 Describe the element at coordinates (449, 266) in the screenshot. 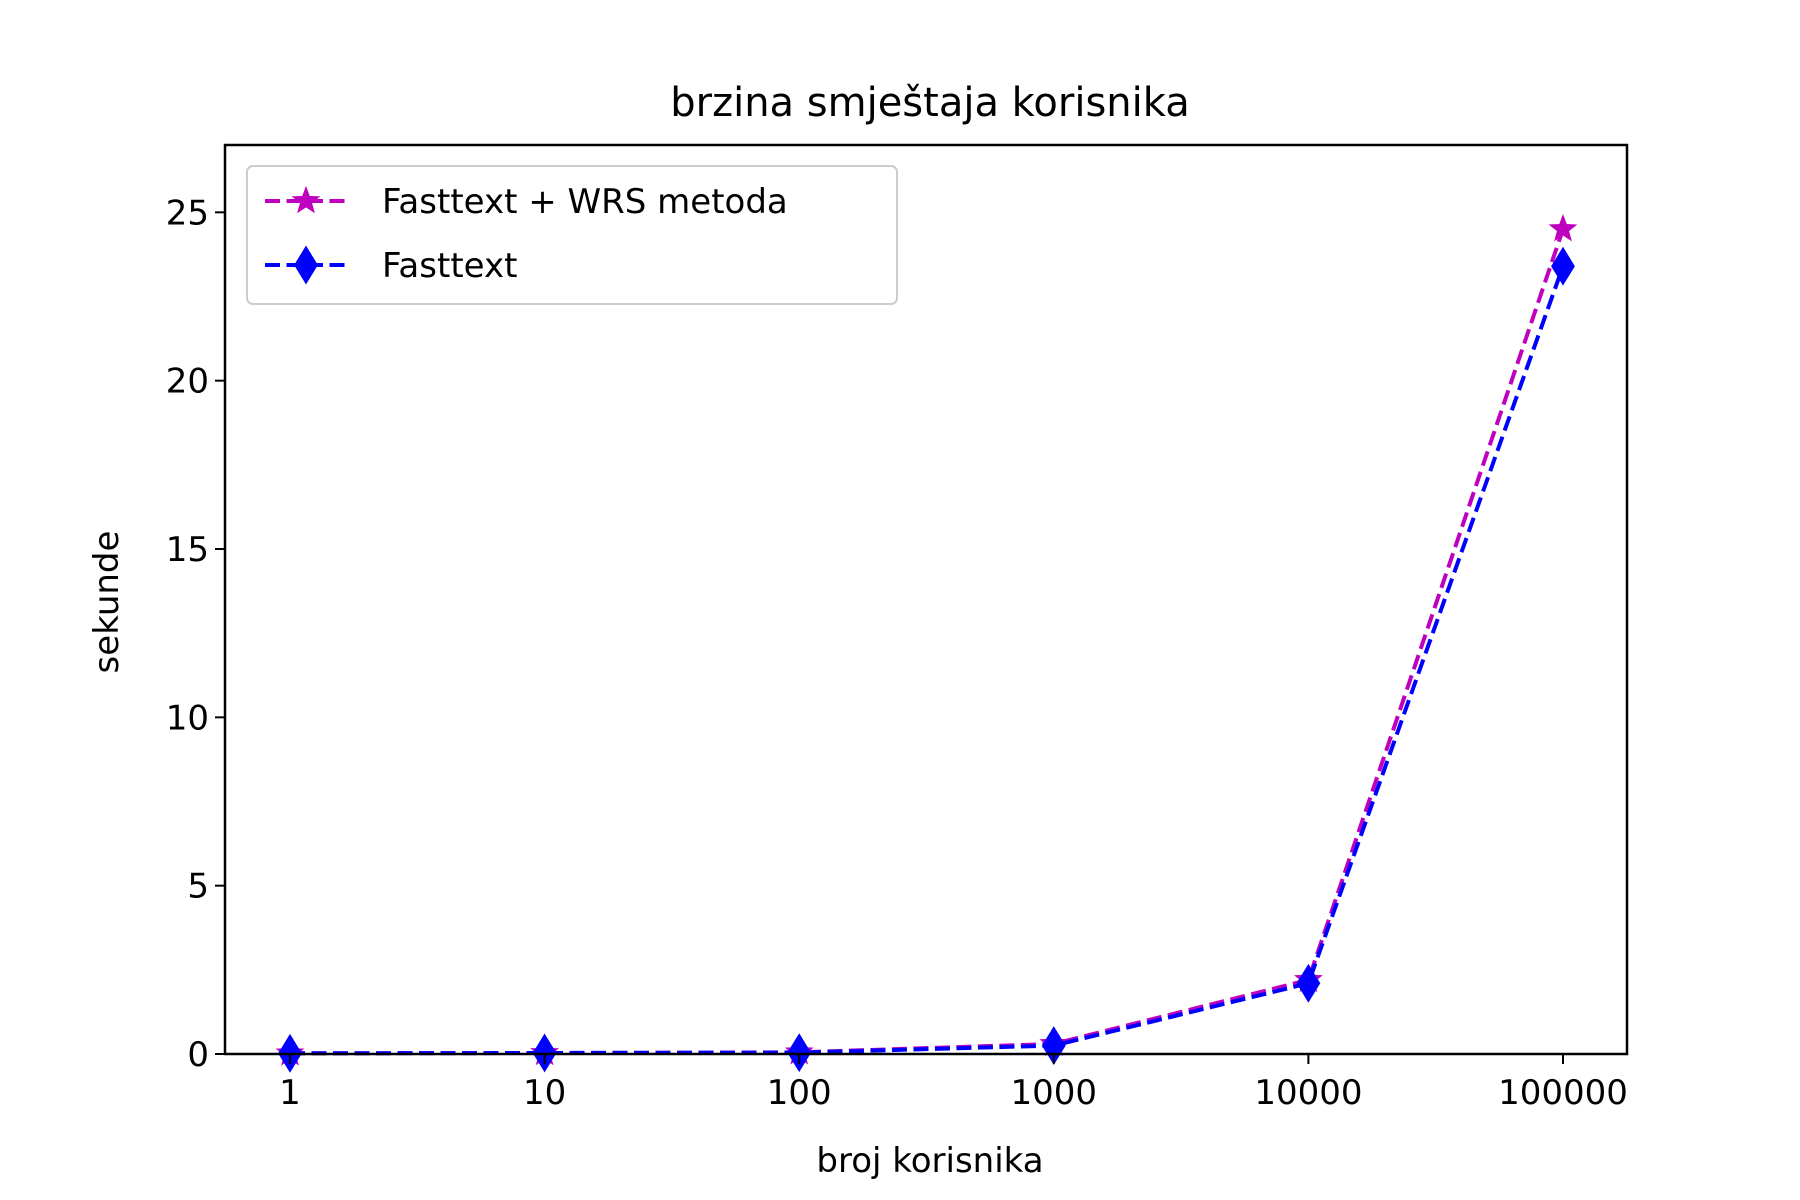

I see `legend-label: Fasttext` at that location.